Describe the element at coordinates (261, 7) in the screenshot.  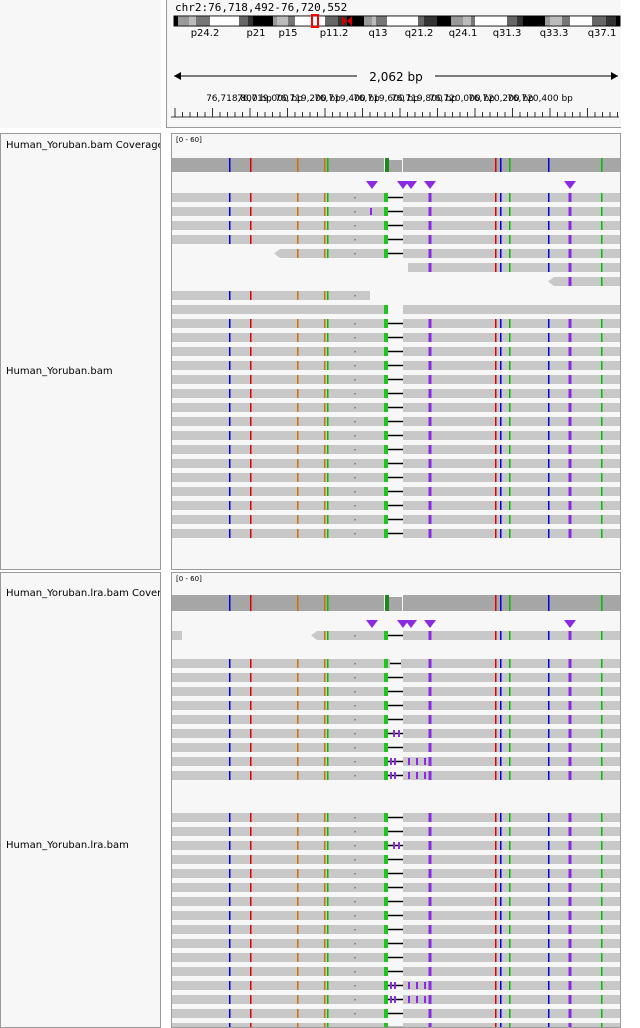
I see `locus-label: chr2:76,718,492-76,720,552` at that location.